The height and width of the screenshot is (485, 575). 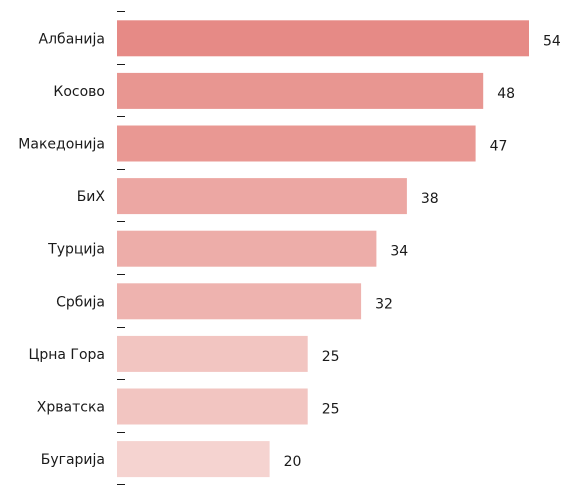 What do you see at coordinates (499, 147) in the screenshot?
I see `value-label: 47` at bounding box center [499, 147].